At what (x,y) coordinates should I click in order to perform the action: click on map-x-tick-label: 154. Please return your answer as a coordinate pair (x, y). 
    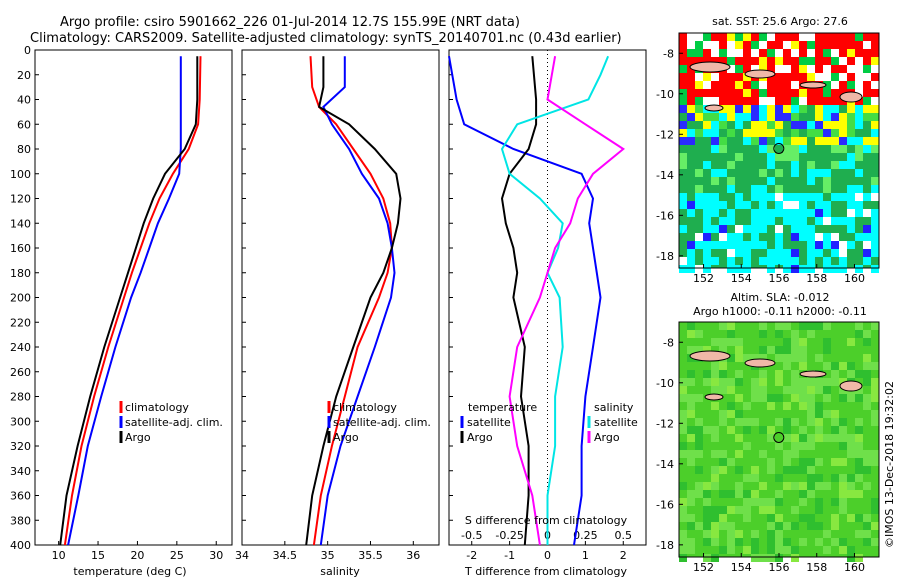
    Looking at the image, I should click on (741, 278).